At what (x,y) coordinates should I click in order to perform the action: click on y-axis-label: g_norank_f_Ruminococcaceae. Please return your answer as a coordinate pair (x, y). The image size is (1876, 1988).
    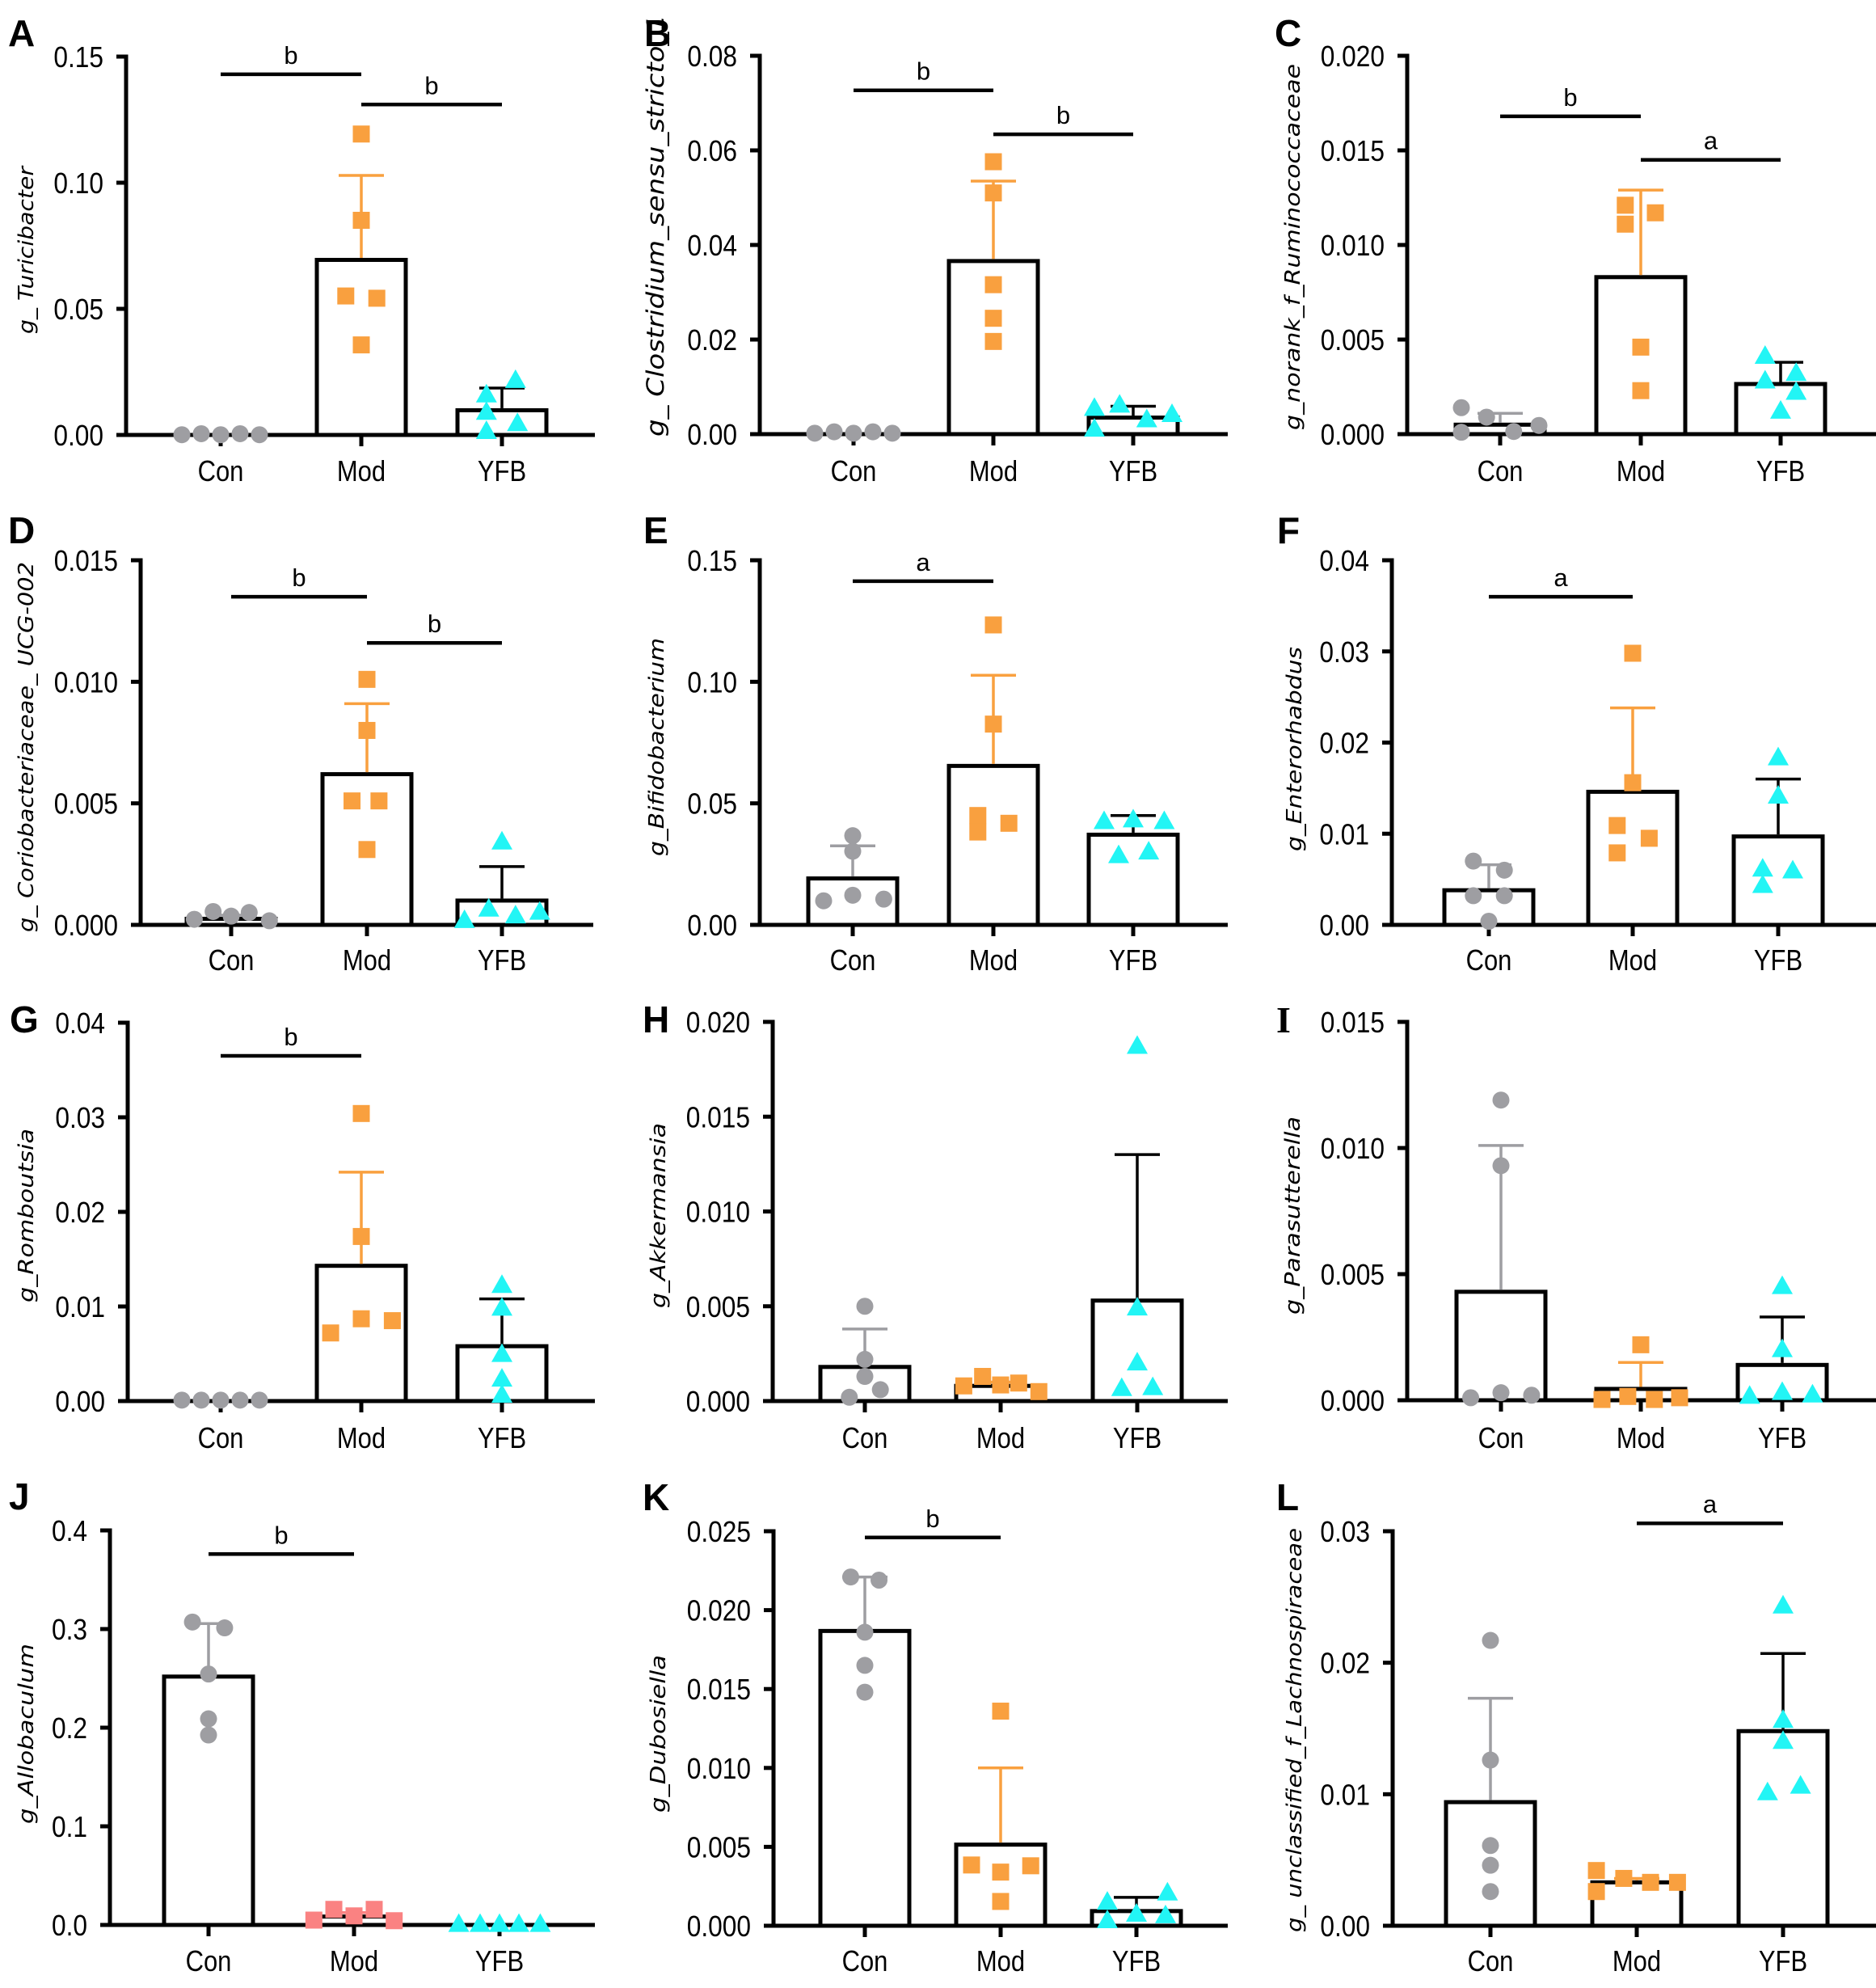
    Looking at the image, I should click on (1293, 247).